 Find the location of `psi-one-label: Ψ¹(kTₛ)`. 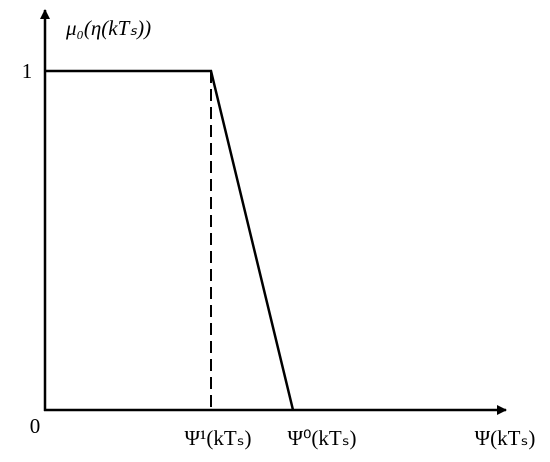

psi-one-label: Ψ¹(kTₛ) is located at coordinates (218, 438).